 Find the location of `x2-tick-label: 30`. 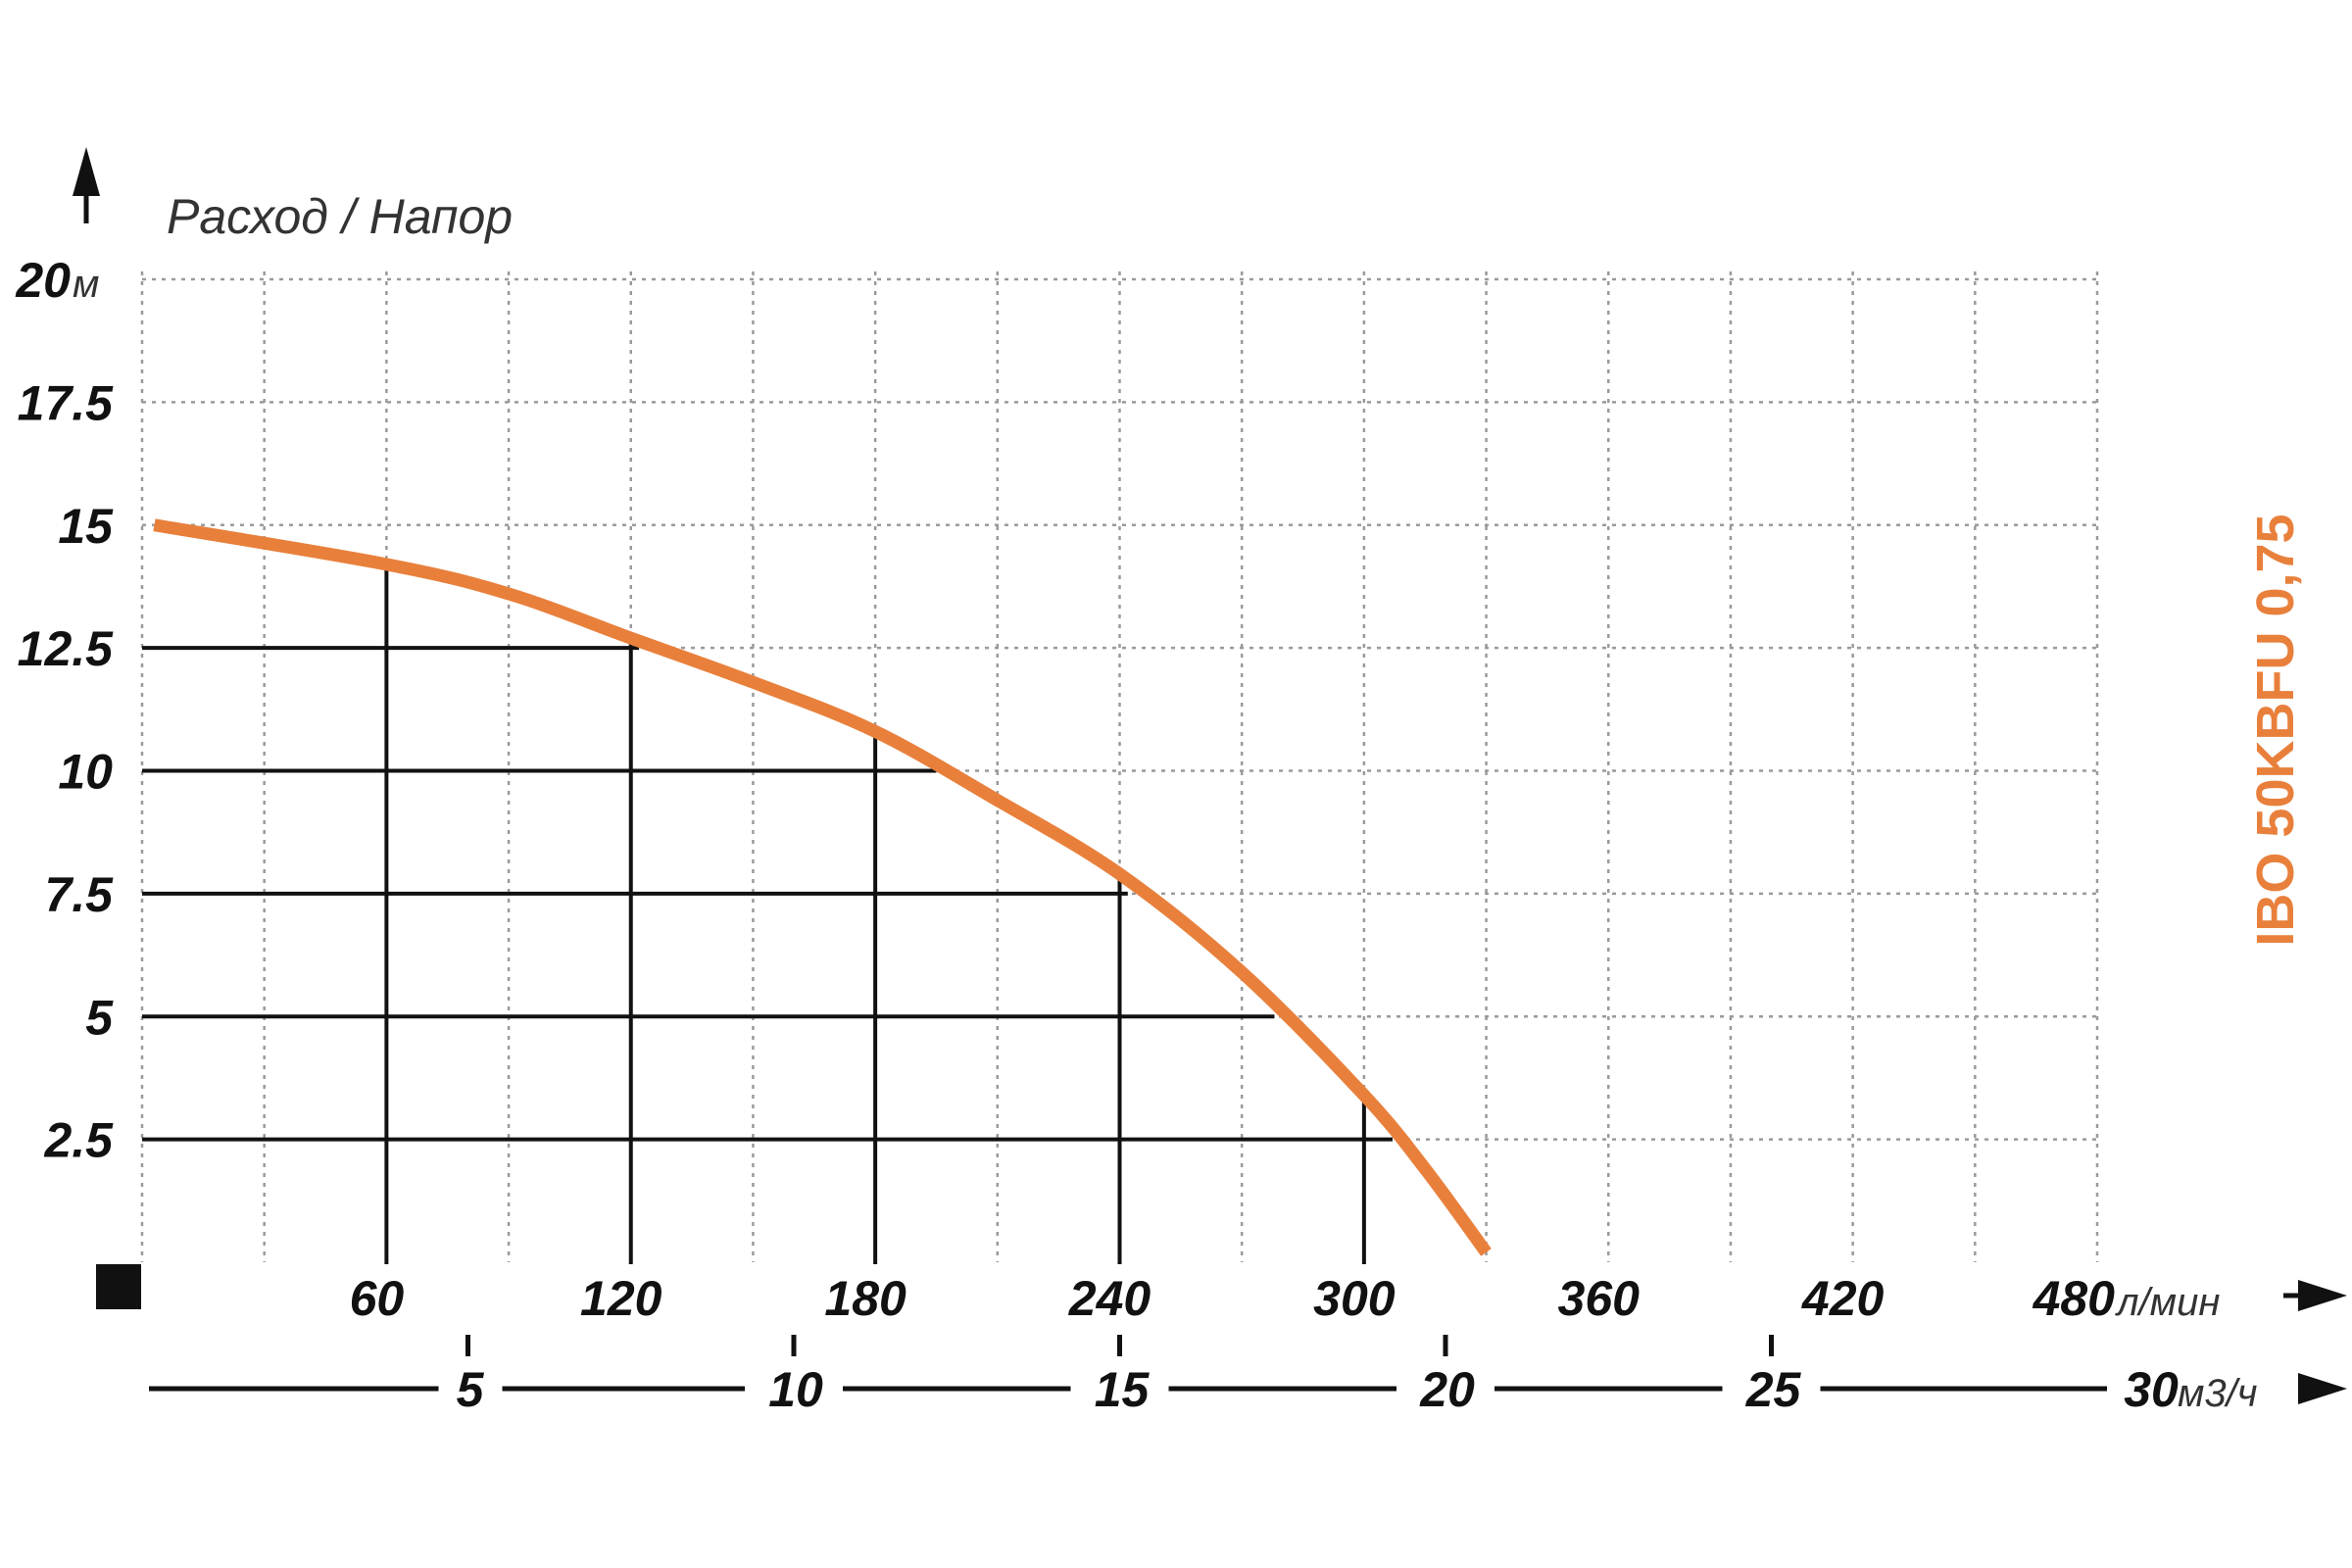

x2-tick-label: 30 is located at coordinates (2151, 1389).